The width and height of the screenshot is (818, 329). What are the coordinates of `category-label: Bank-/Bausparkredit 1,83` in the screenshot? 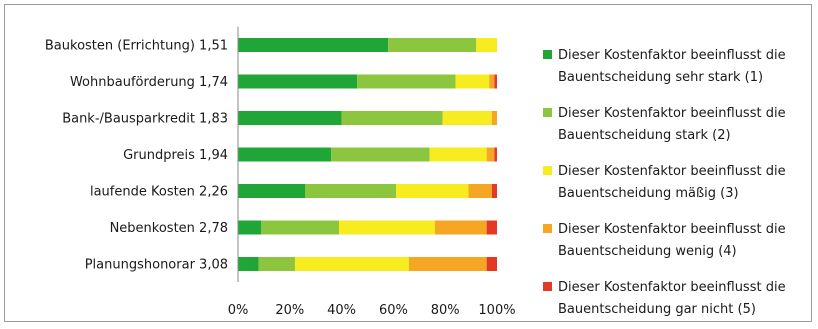 It's located at (145, 119).